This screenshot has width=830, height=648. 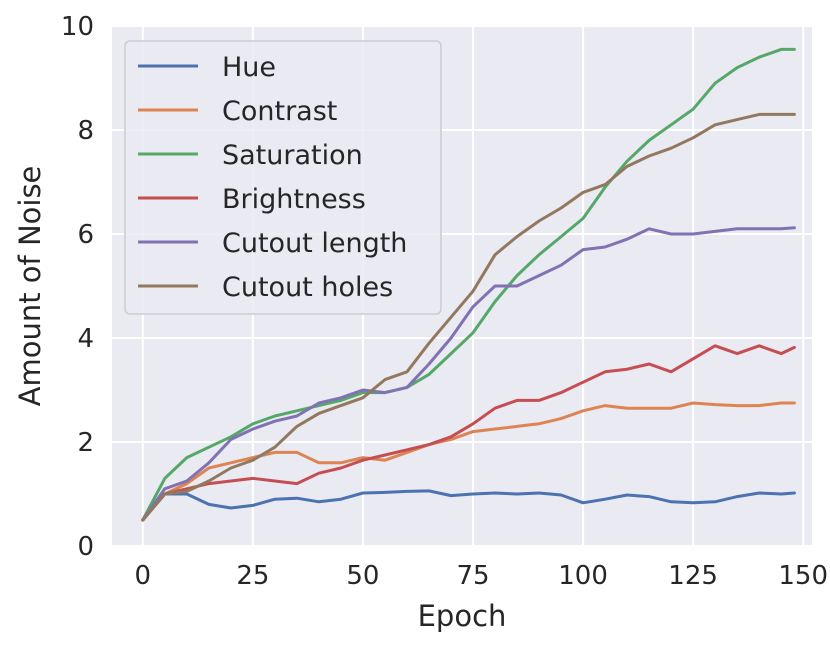 I want to click on x-axis-ticks: 0 25 50 75 100 125 150, so click(x=481, y=576).